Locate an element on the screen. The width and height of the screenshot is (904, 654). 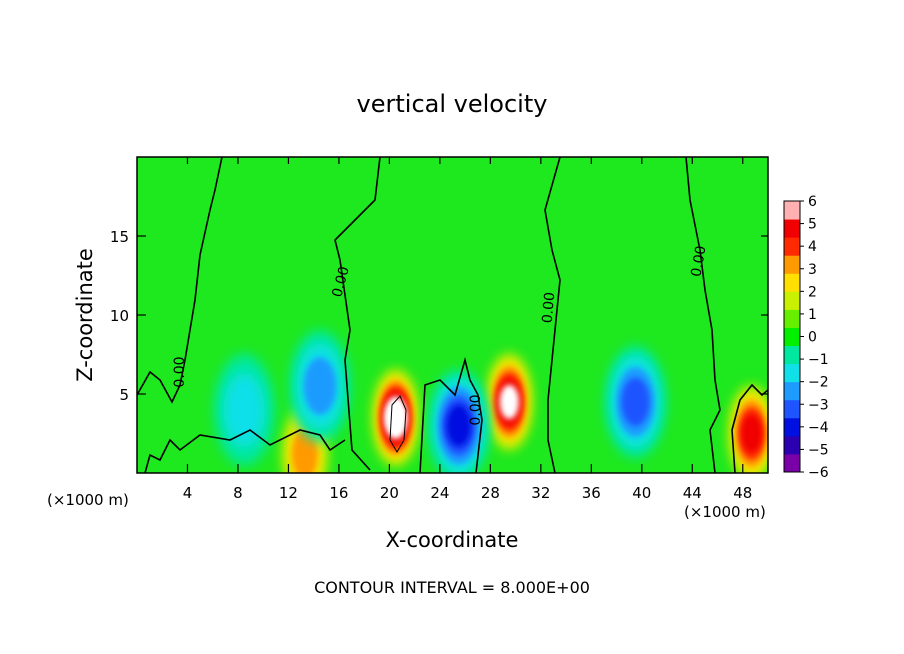
colorbar-label: 2 is located at coordinates (812, 292).